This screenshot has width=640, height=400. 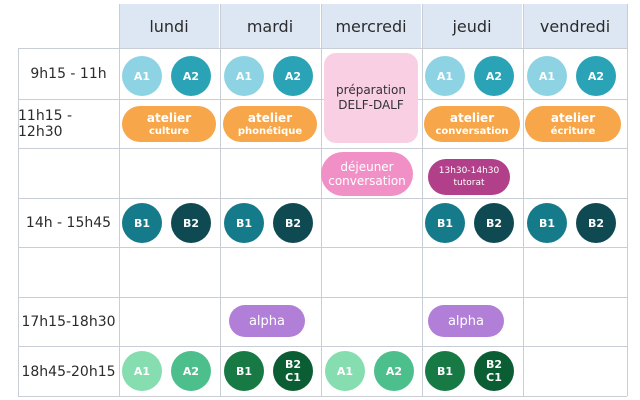 What do you see at coordinates (68, 223) in the screenshot?
I see `time-label-row4: 14h - 15h45` at bounding box center [68, 223].